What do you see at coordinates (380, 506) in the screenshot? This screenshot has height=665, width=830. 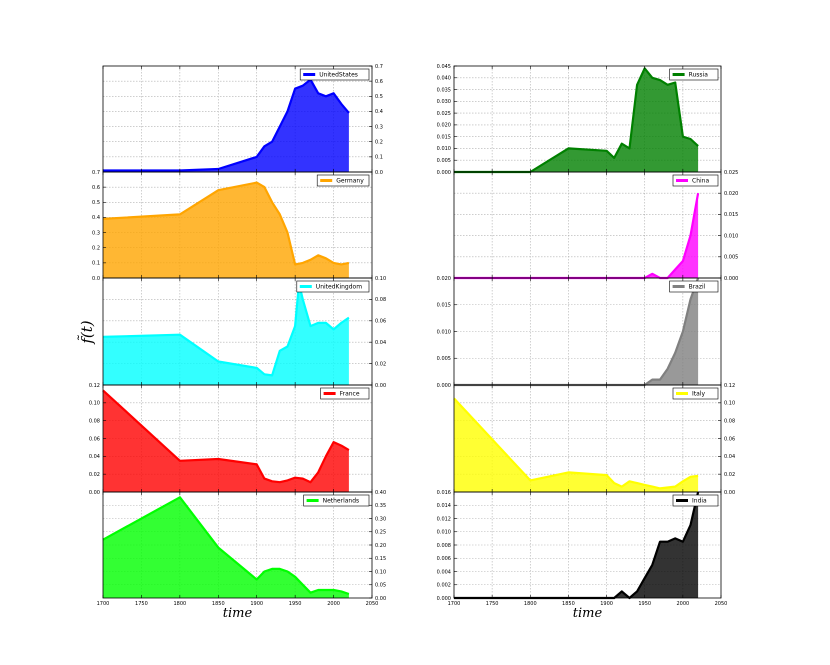 I see `y-tick-label: 0.35` at bounding box center [380, 506].